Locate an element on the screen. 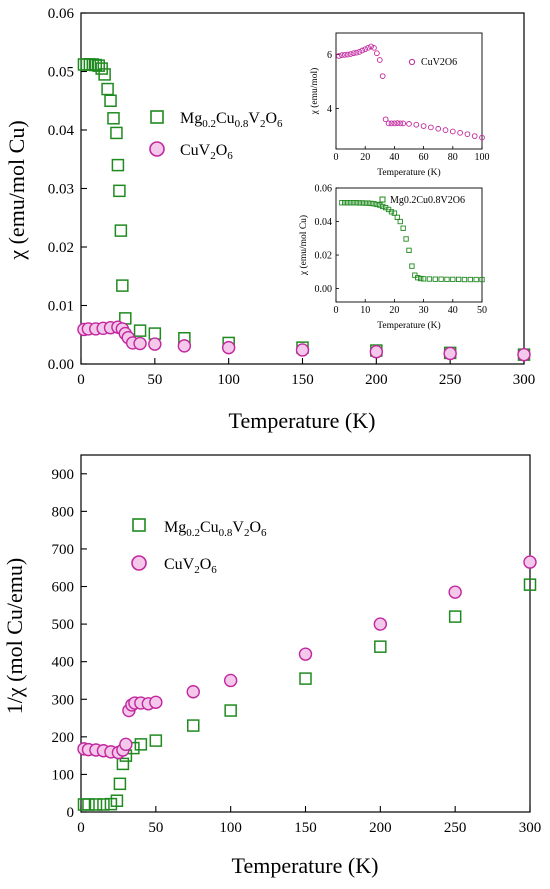 The height and width of the screenshot is (889, 550). inset1-legend-label: CuV2O6 is located at coordinates (439, 62).